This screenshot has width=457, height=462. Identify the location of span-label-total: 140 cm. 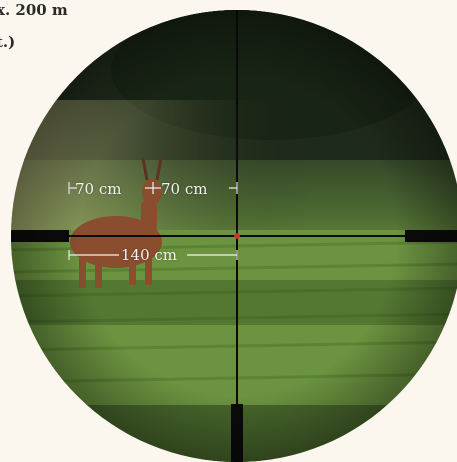
(149, 255).